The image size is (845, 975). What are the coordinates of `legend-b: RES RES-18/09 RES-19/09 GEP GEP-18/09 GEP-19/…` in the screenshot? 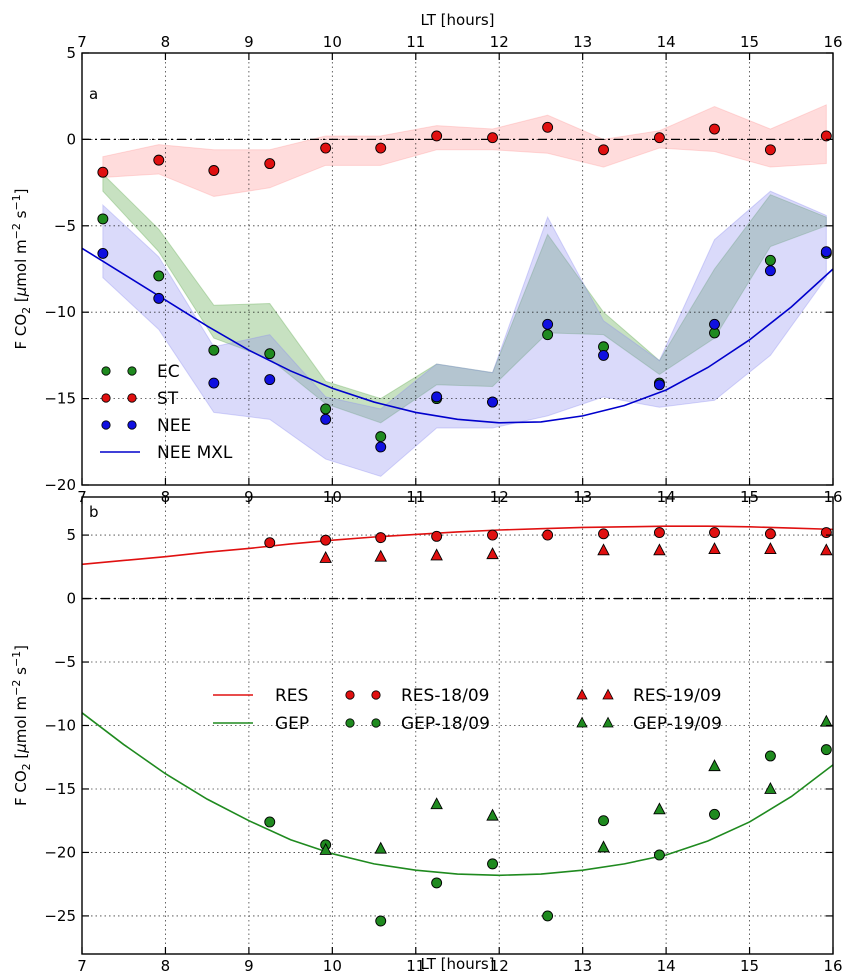 It's located at (467, 710).